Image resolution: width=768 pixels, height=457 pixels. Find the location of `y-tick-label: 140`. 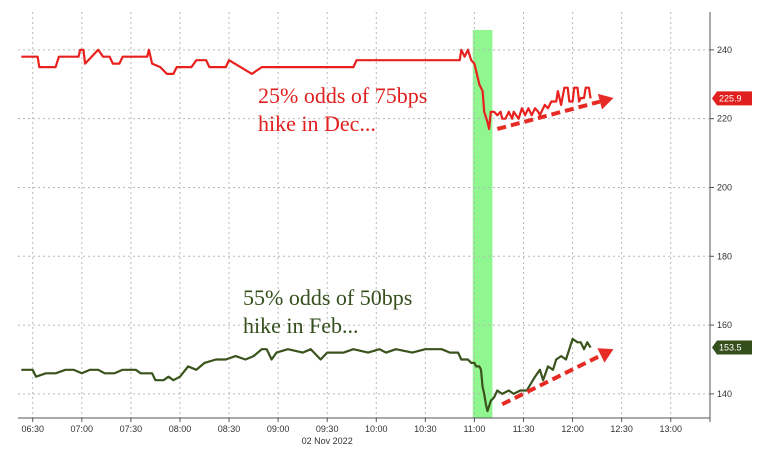

y-tick-label: 140 is located at coordinates (724, 394).